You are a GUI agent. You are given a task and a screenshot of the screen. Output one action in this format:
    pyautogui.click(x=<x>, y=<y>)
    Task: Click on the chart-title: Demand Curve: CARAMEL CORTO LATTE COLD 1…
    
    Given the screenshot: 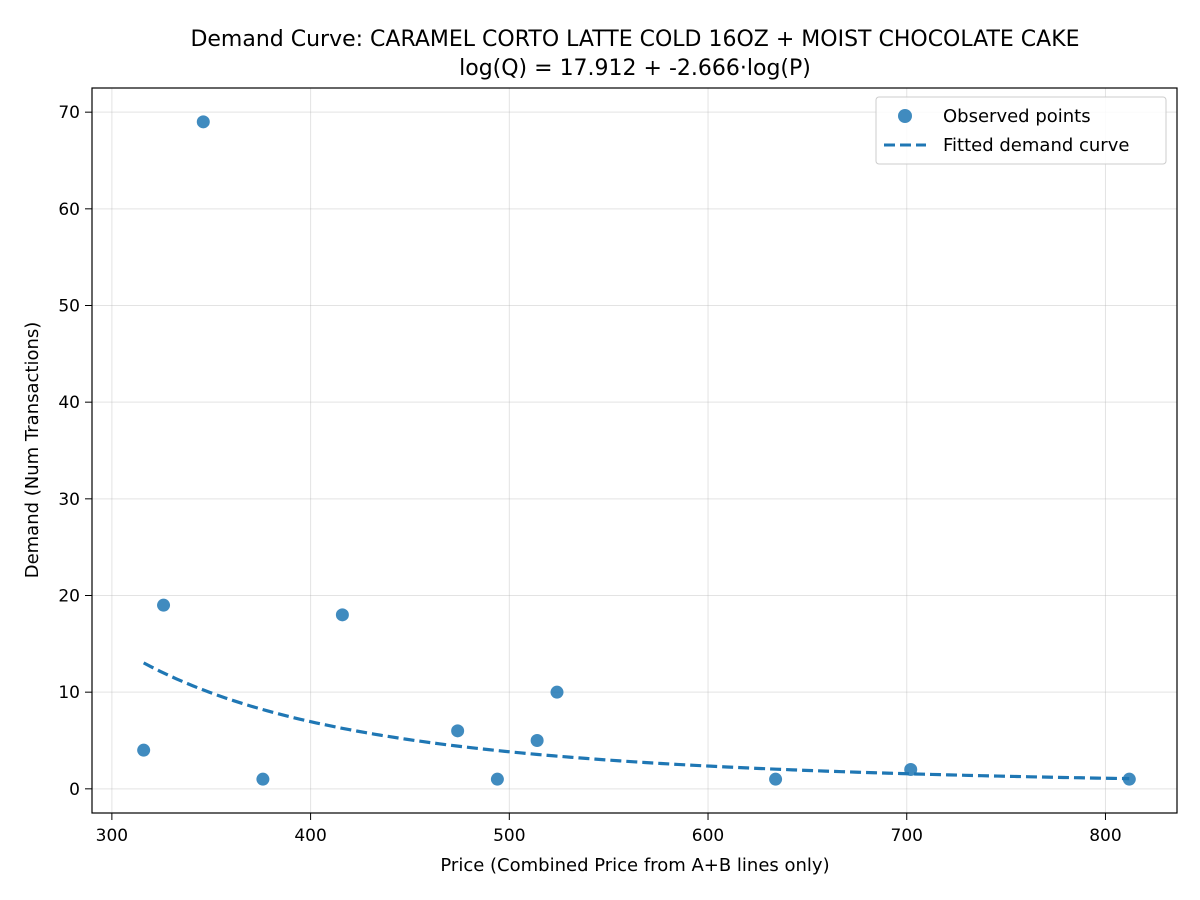 What is the action you would take?
    pyautogui.click(x=634, y=39)
    